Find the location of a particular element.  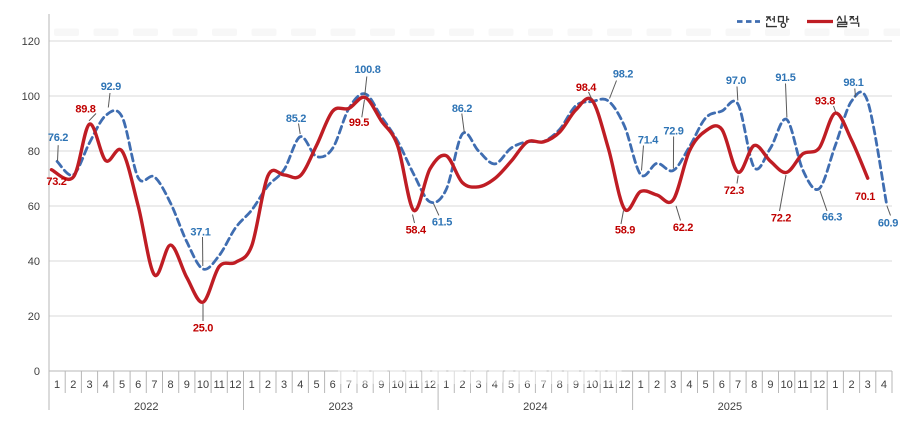

svg-text: 100.8 is located at coordinates (367, 70).